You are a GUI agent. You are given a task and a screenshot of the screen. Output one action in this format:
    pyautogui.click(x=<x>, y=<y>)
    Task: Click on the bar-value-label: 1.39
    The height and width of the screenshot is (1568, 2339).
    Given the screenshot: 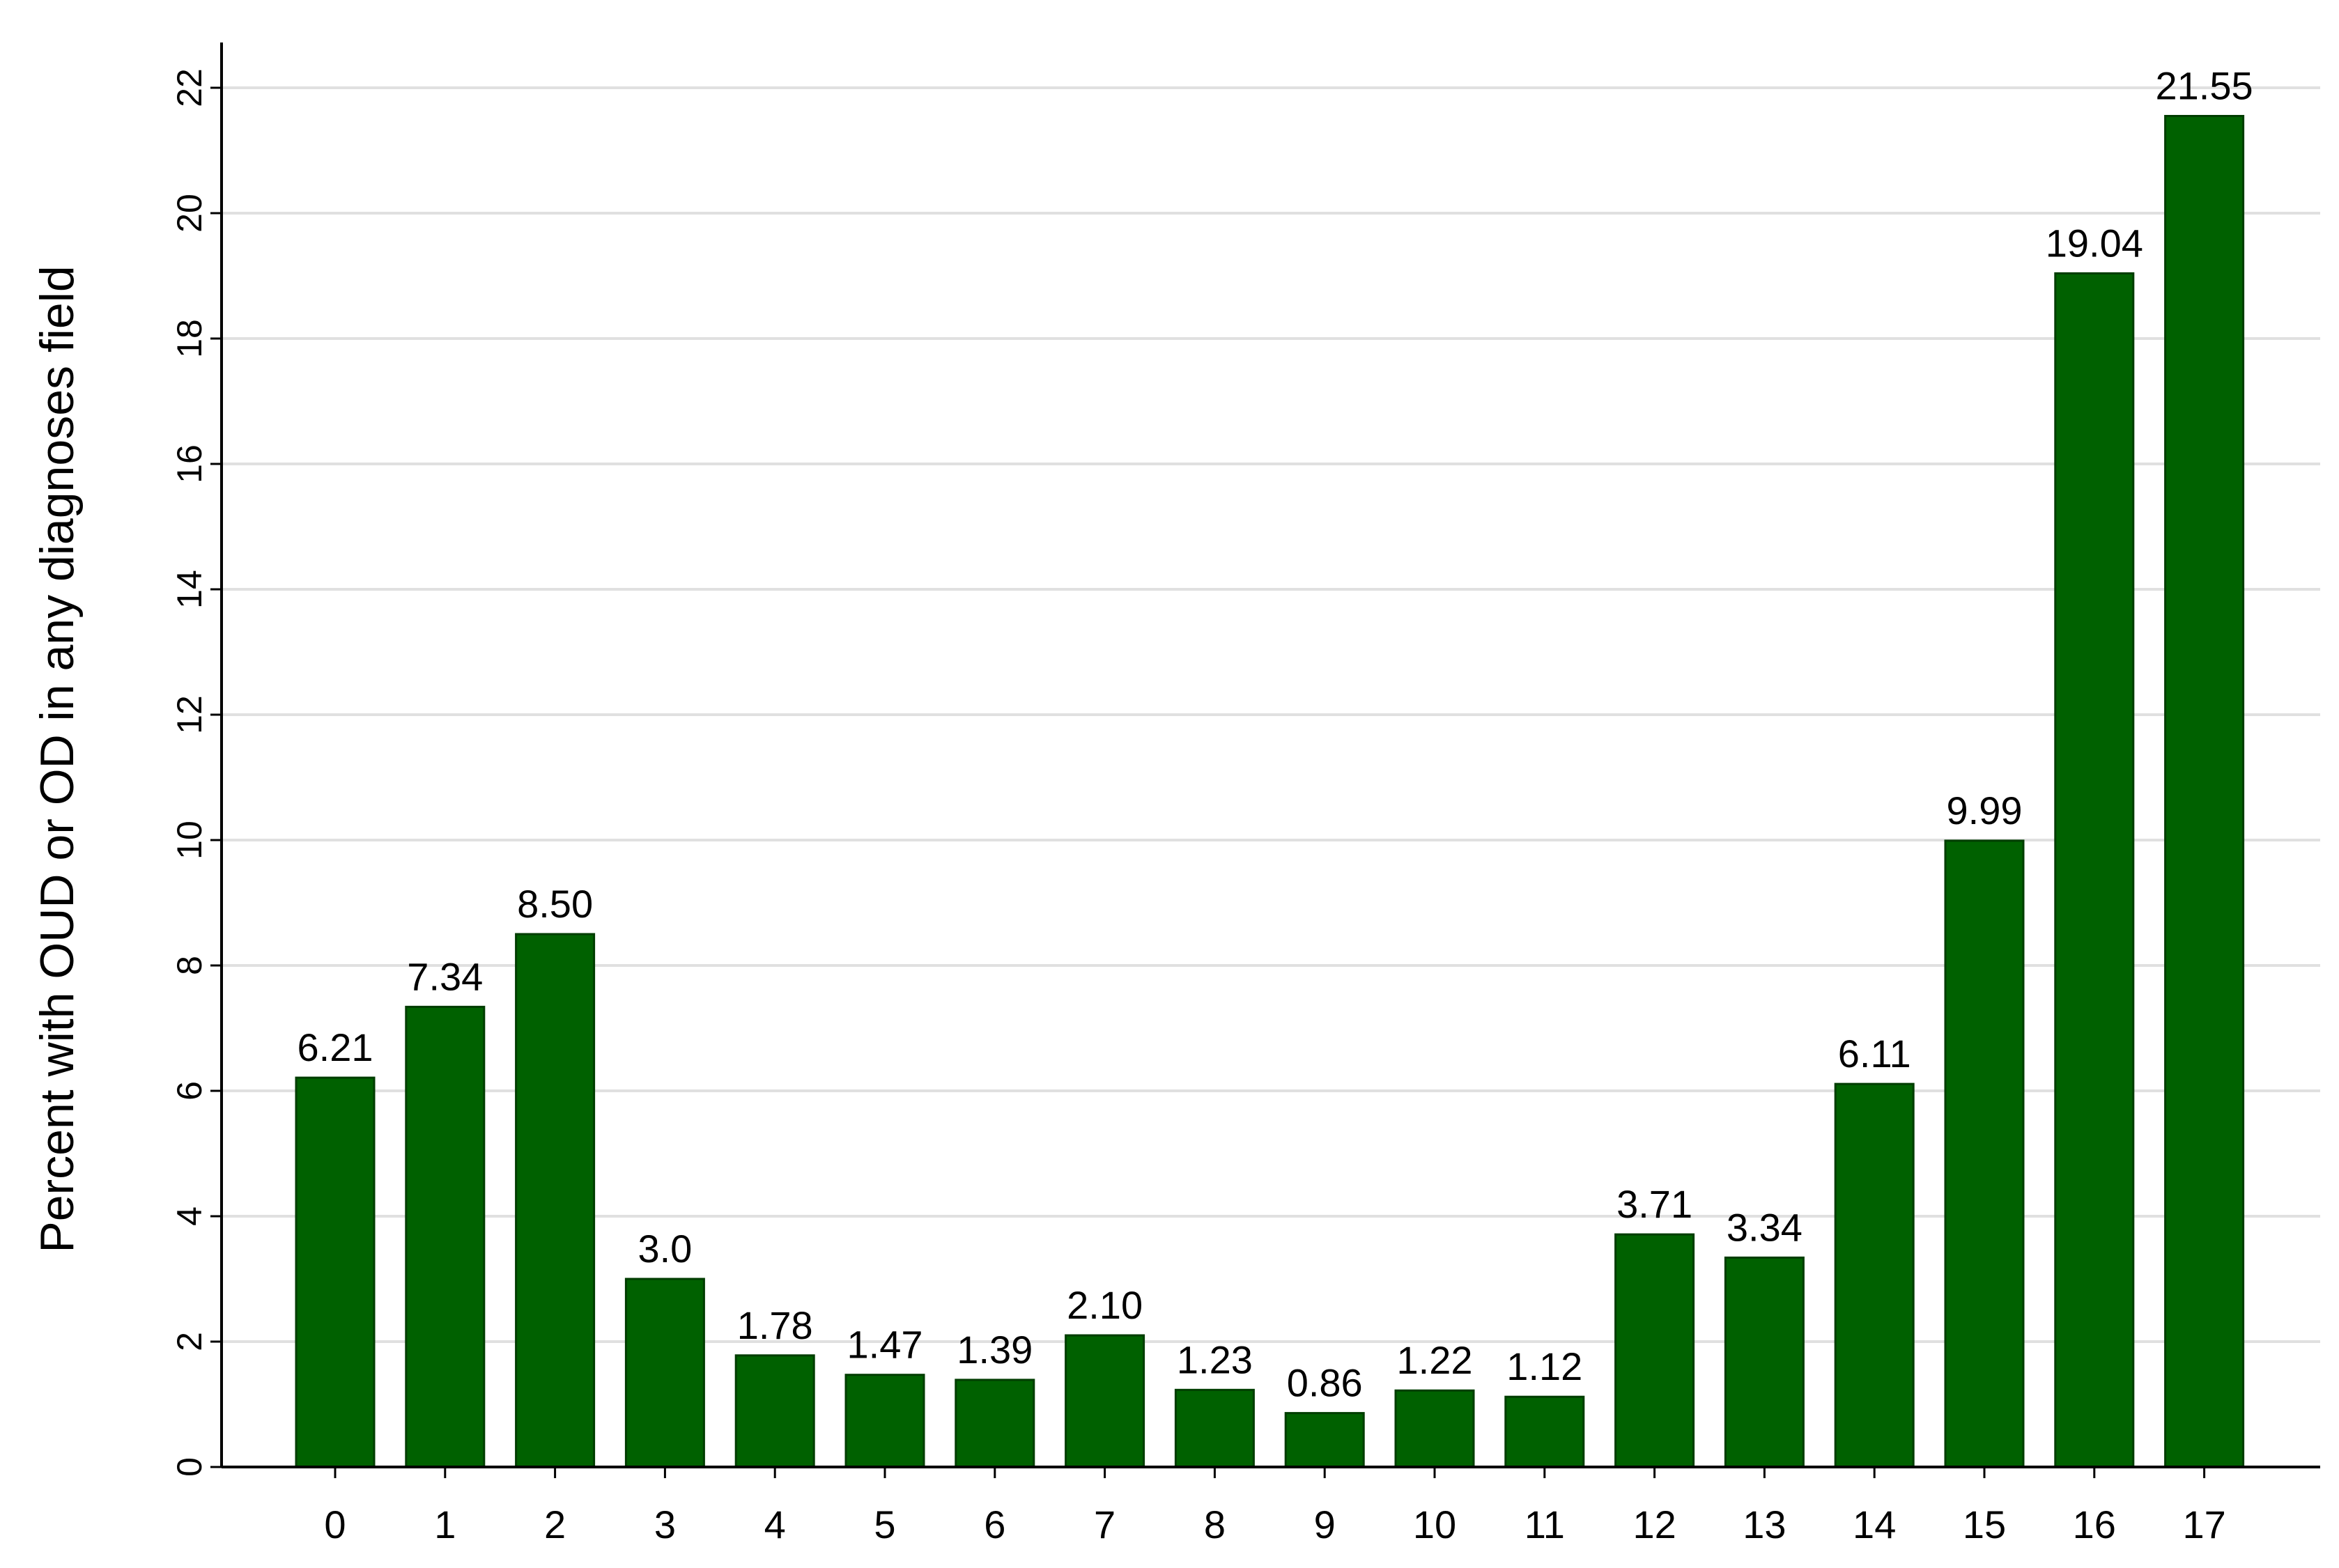 What is the action you would take?
    pyautogui.click(x=995, y=1350)
    